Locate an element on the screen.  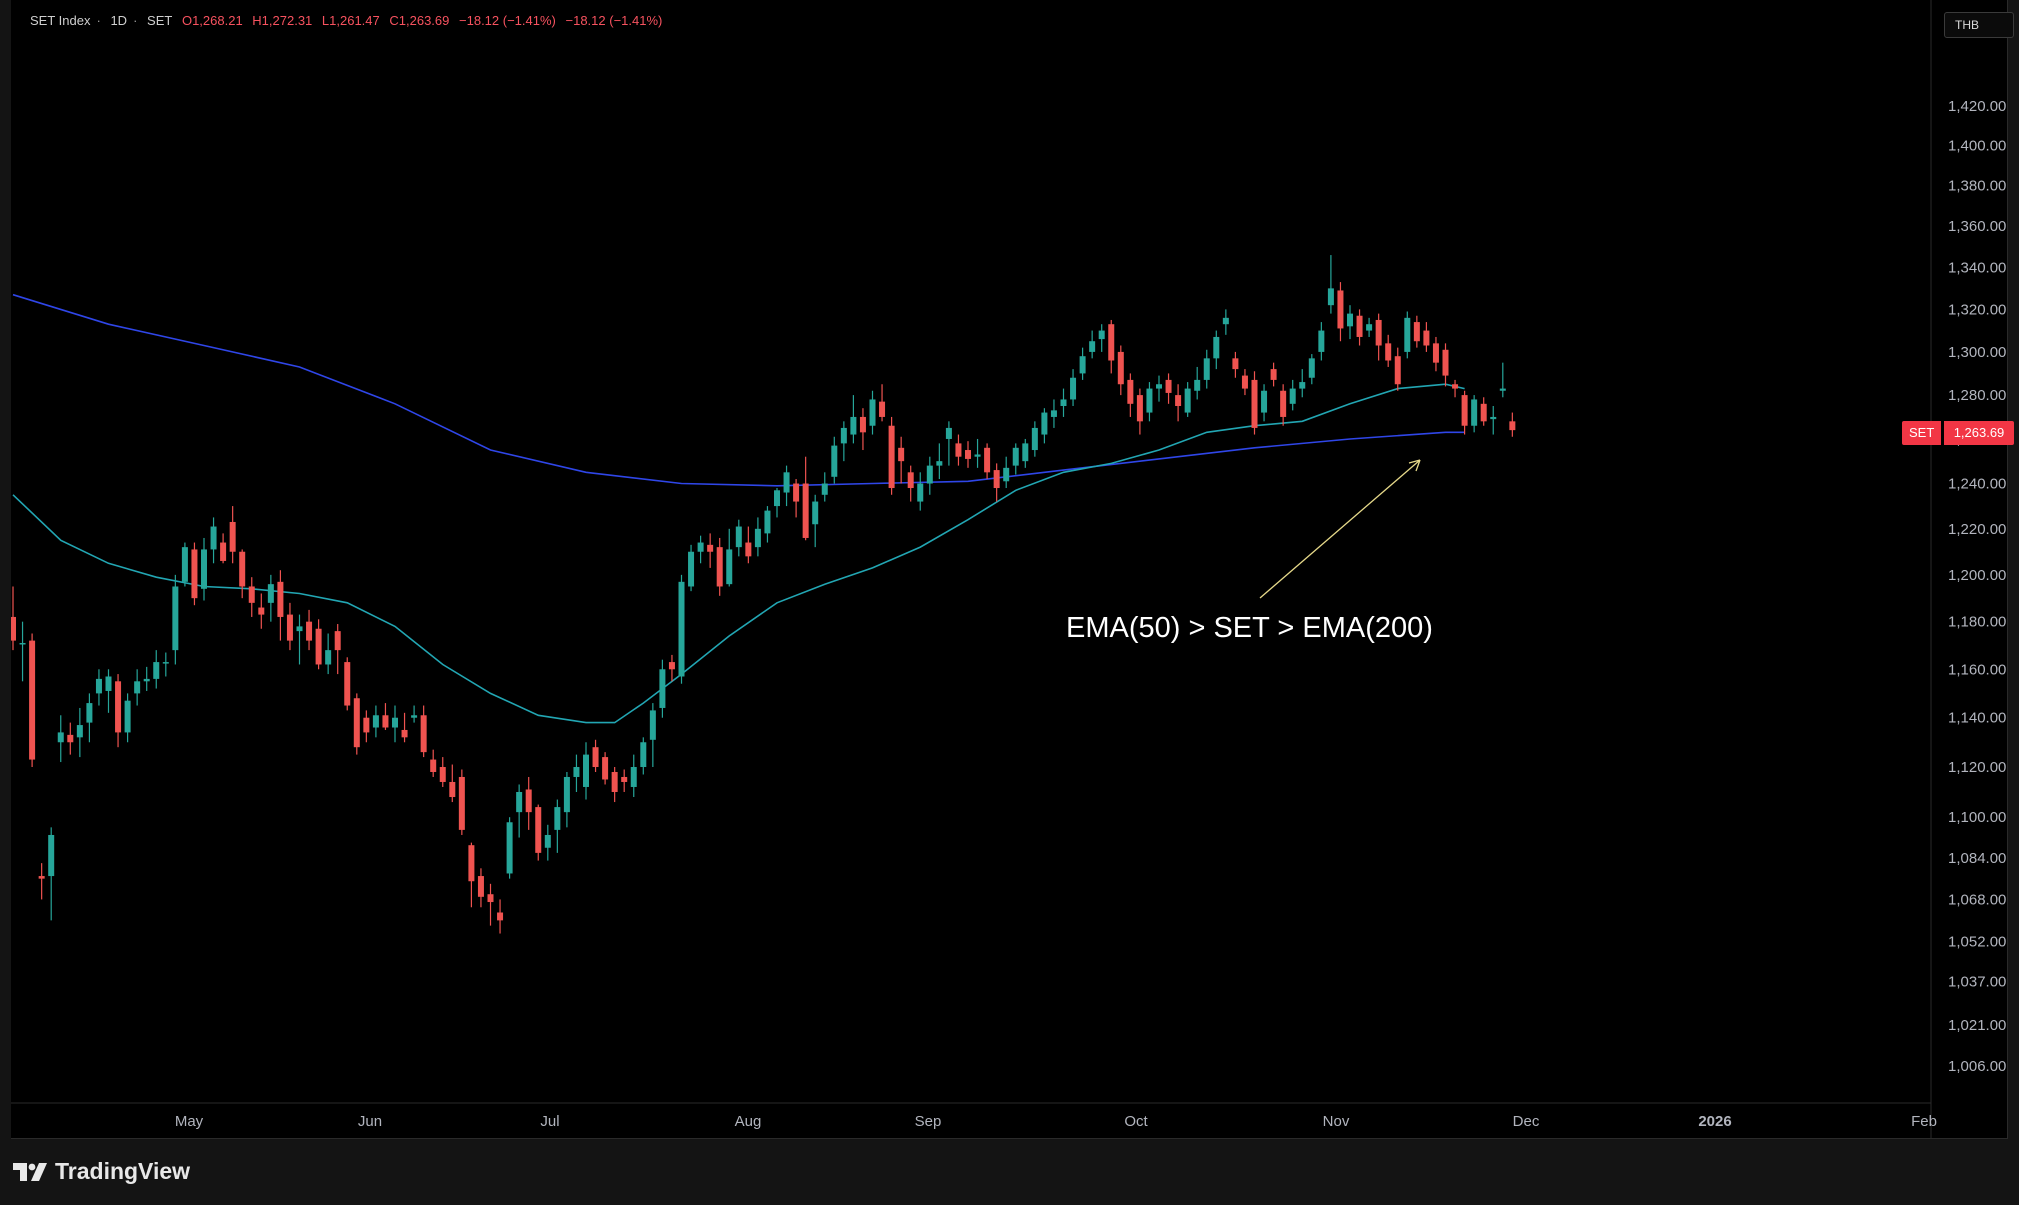
legend-symbol: SET Index is located at coordinates (60, 20).